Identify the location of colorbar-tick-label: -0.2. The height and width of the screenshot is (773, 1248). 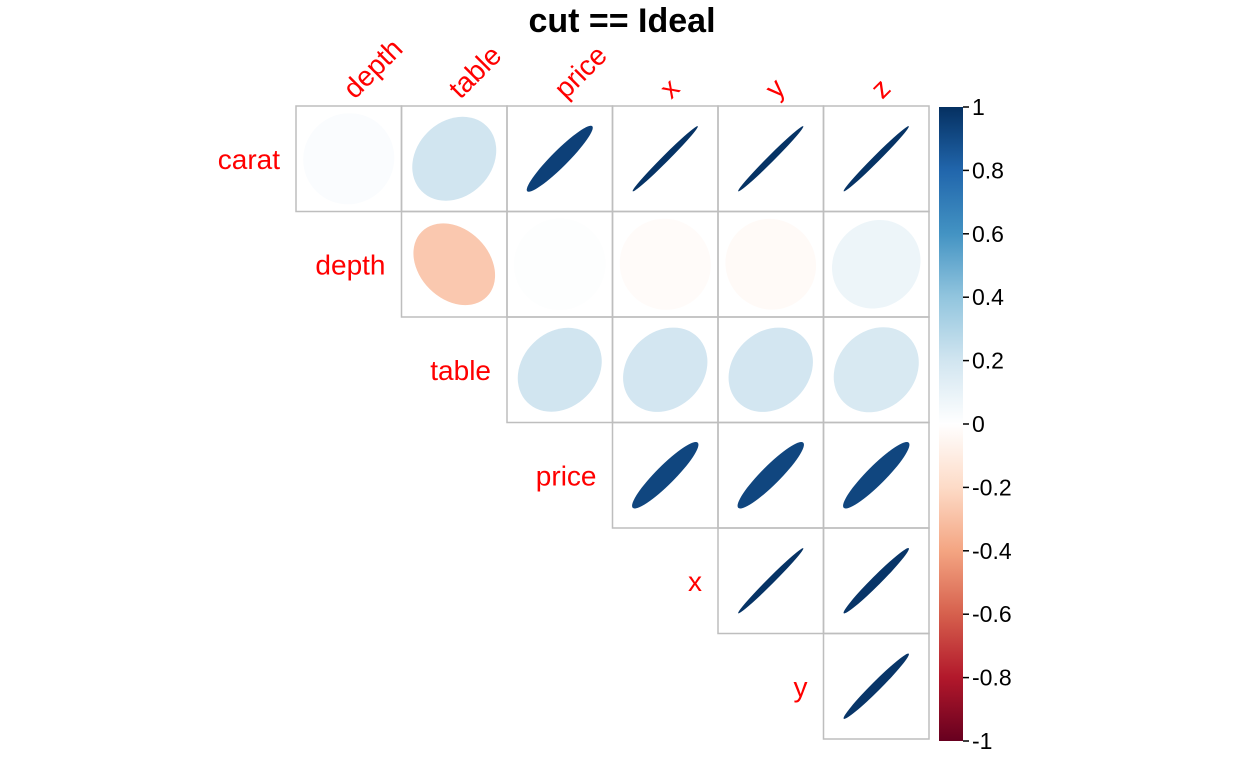
(992, 487).